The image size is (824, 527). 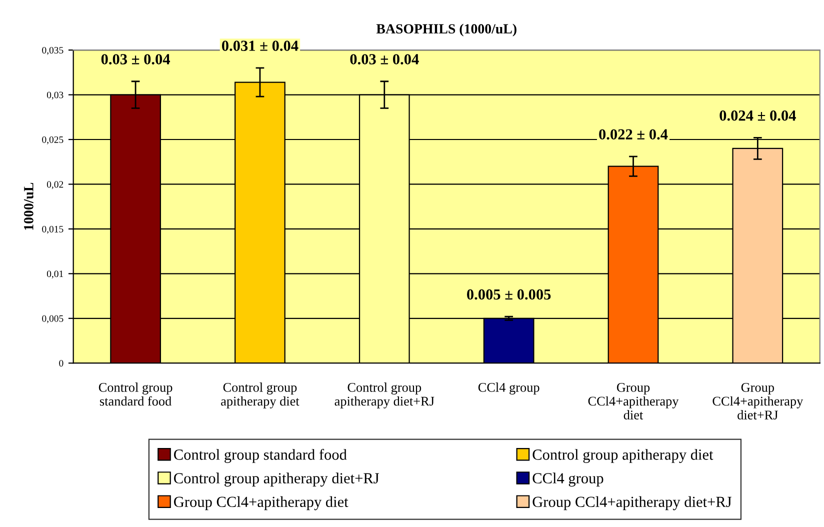 I want to click on legend-label: Control group apitherapy diet, so click(x=623, y=456).